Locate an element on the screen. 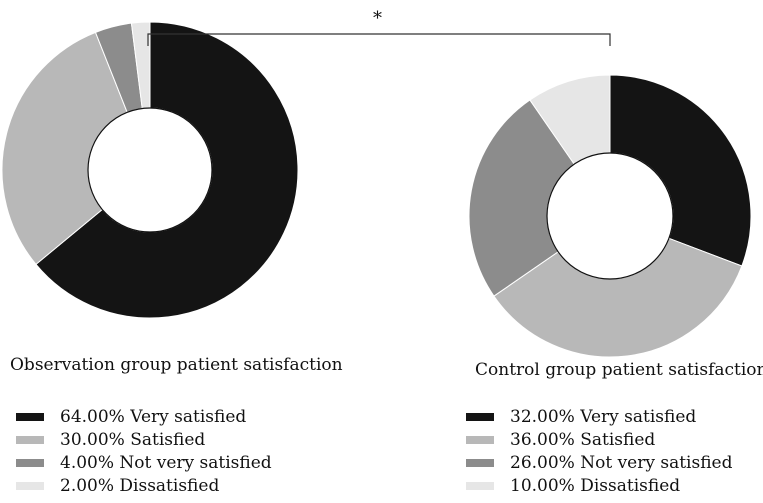 This screenshot has height=503, width=763. legend-label: 26.00% Not very satisfied is located at coordinates (621, 462).